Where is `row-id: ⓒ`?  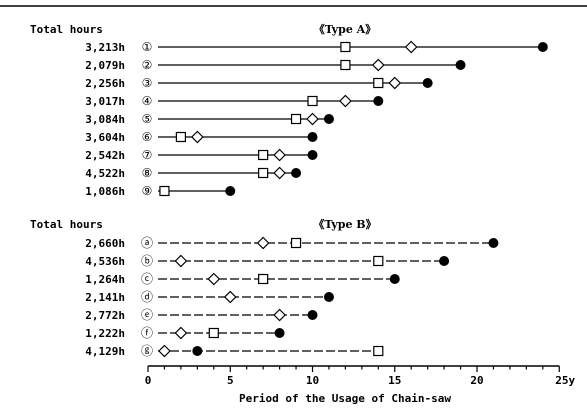
row-id: ⓒ is located at coordinates (147, 279).